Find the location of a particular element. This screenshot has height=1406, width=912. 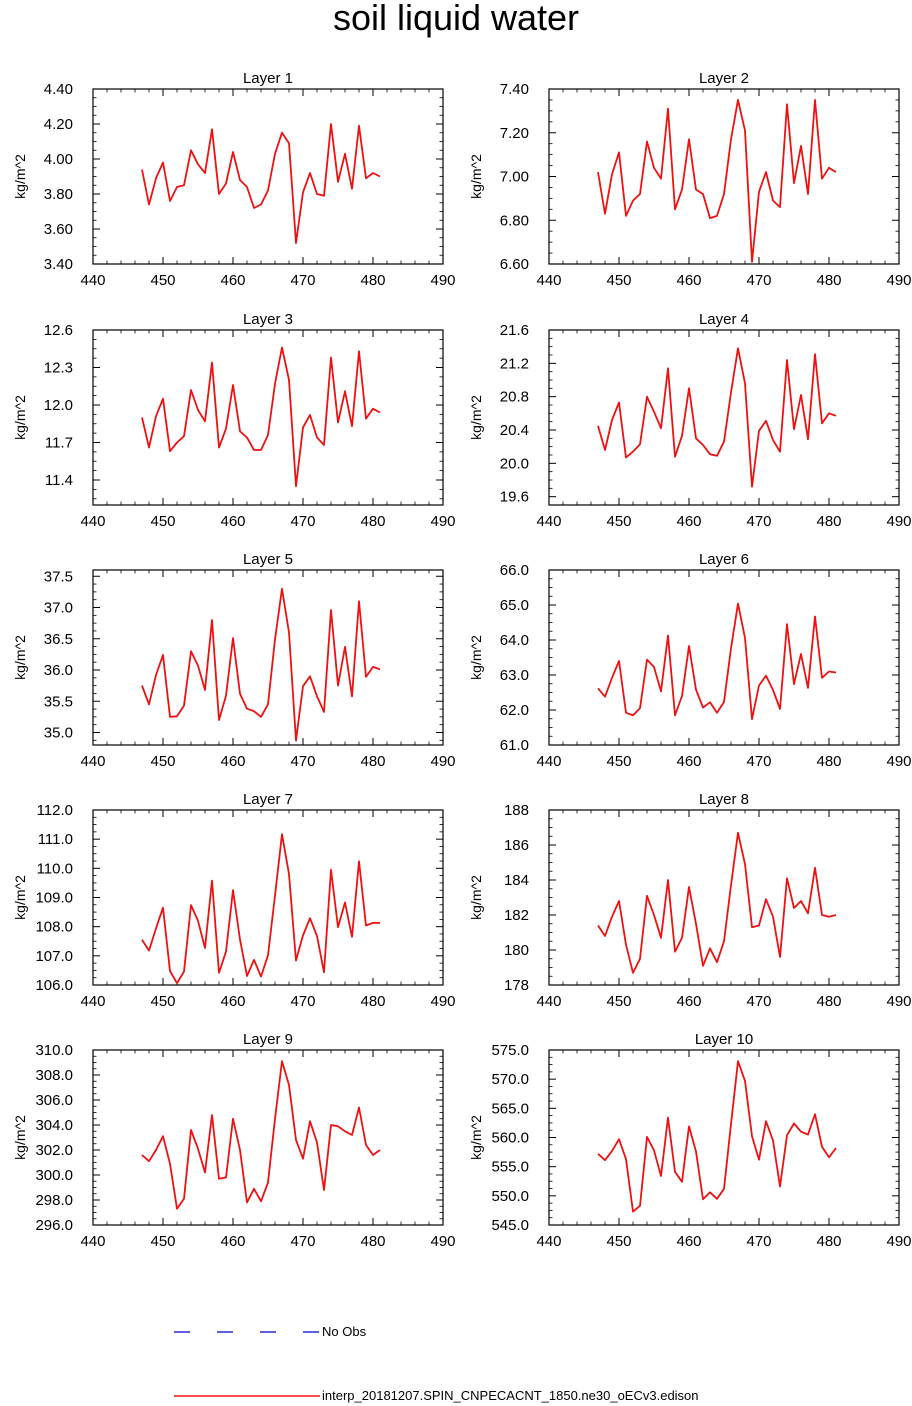

layer-1-ylabel: kg/m^2 is located at coordinates (20, 176).